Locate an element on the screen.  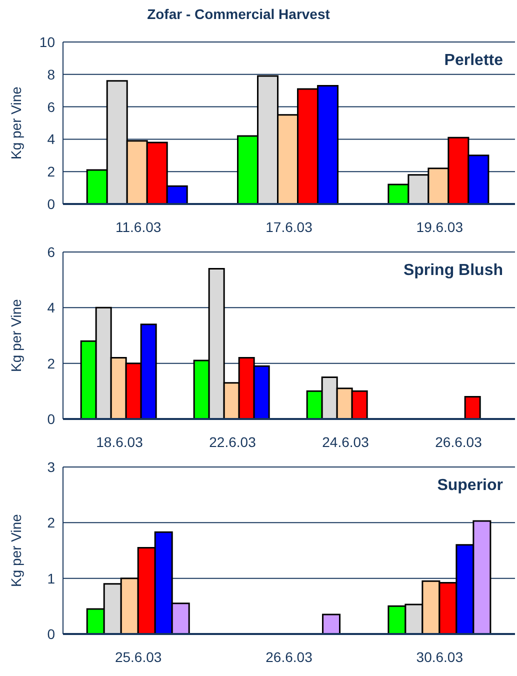
x-tick-label: 30.6.03 is located at coordinates (440, 656).